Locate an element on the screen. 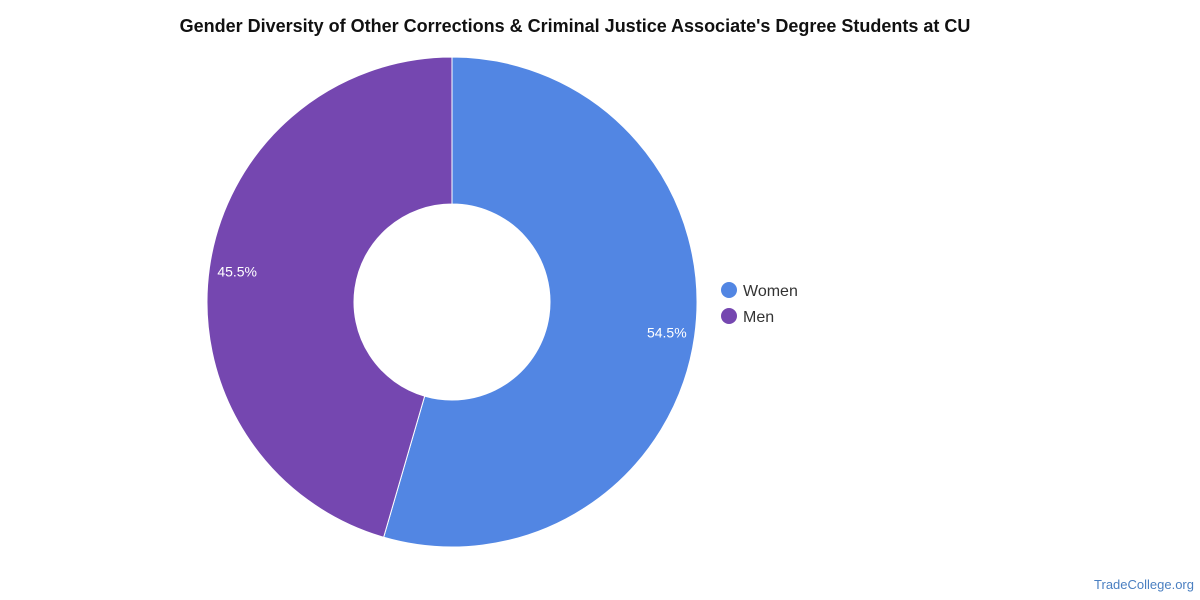  slice-label-men: 45.5% is located at coordinates (237, 271).